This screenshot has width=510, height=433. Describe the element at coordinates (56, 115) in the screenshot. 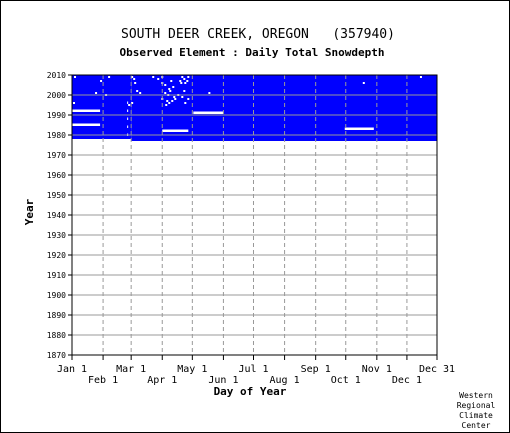

I see `y-tick-label-2: 1990` at that location.